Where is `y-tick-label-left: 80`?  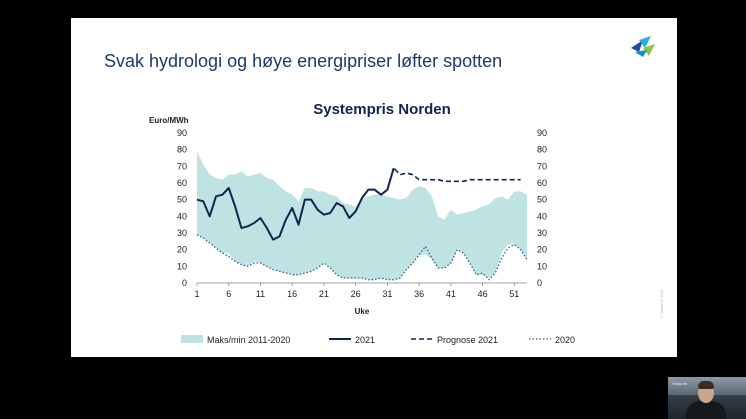
y-tick-label-left: 80 is located at coordinates (182, 150).